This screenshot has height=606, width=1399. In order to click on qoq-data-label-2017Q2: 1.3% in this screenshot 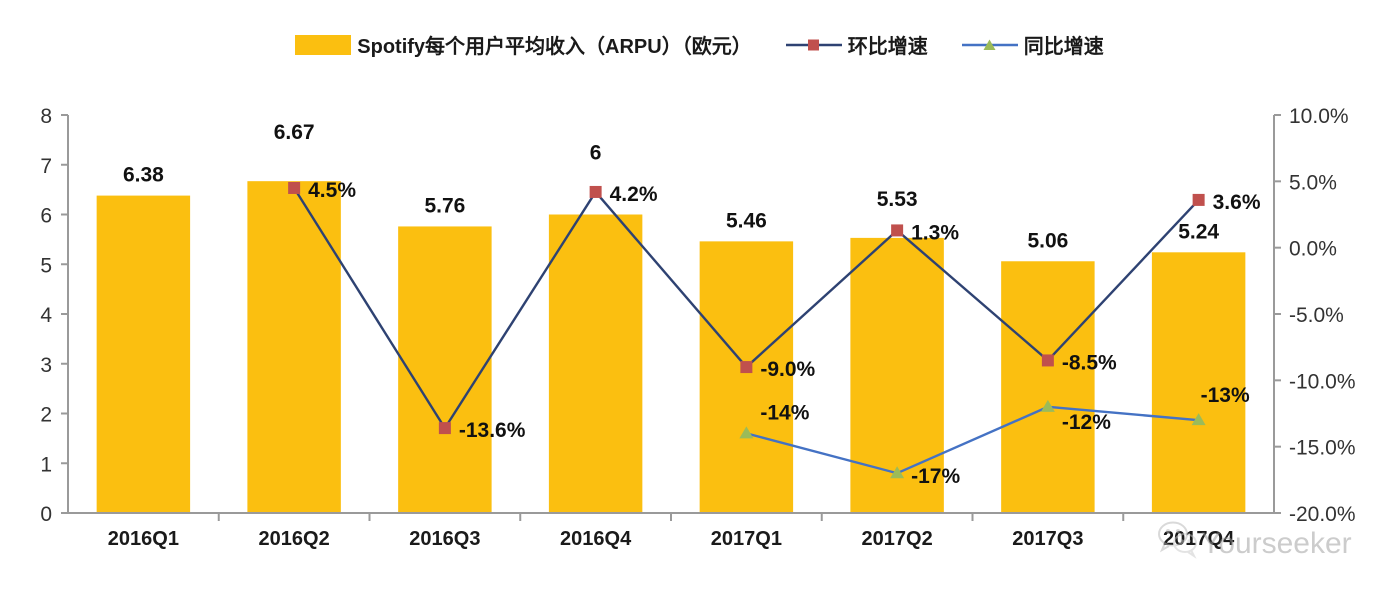, I will do `click(935, 232)`.